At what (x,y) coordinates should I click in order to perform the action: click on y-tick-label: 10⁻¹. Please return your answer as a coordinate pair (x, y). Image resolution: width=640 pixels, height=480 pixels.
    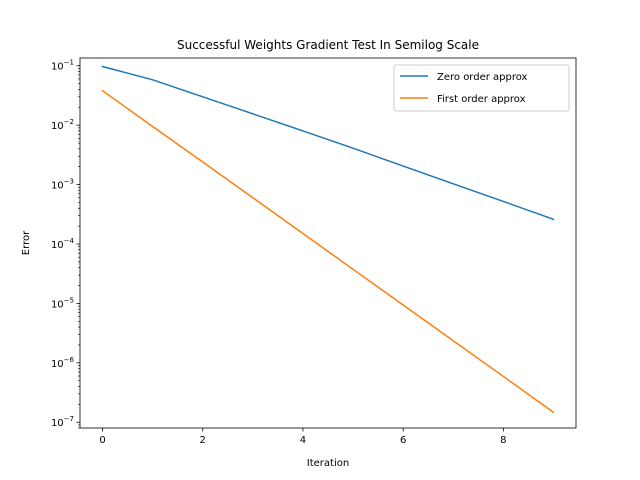
    Looking at the image, I should click on (62, 66).